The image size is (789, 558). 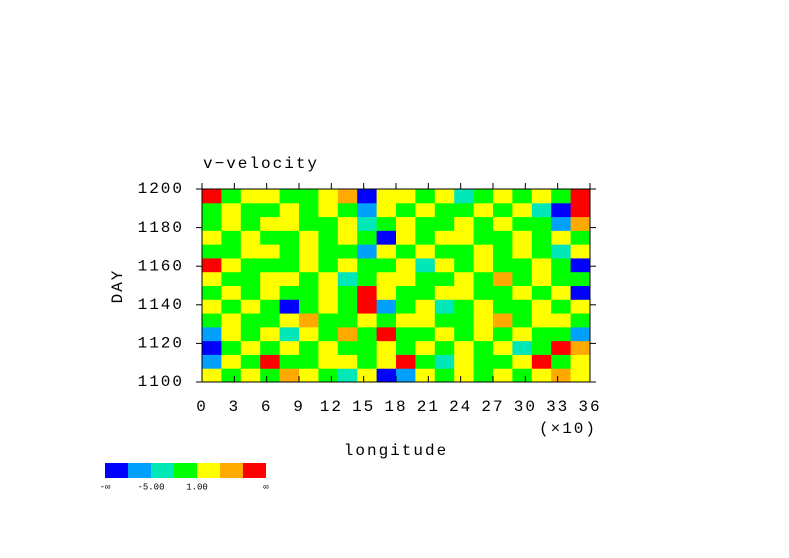 I want to click on y-tick-label: 1200, so click(x=161, y=189).